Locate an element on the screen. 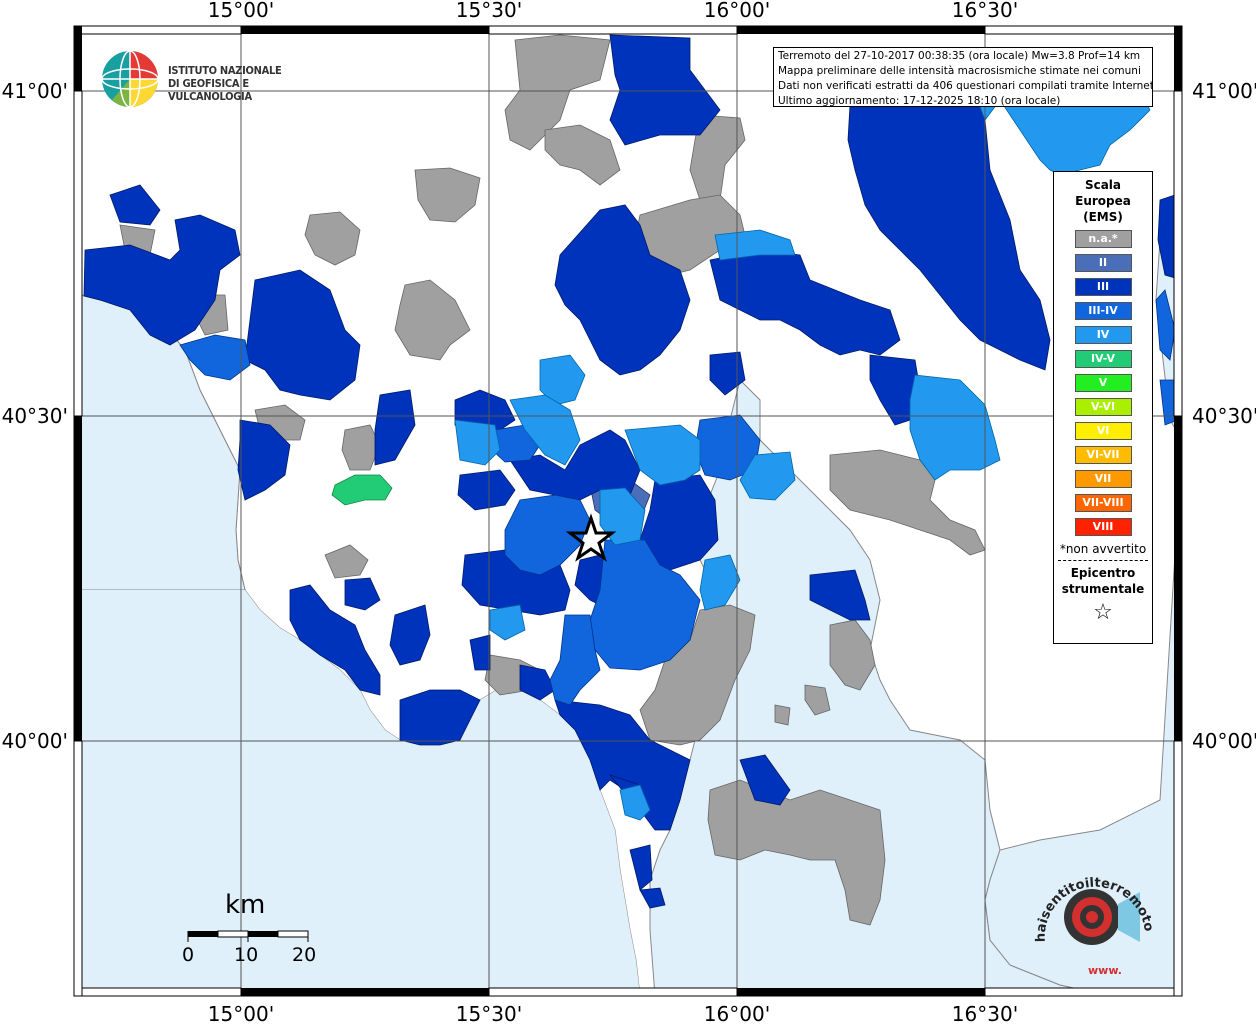  scale-label: 20 is located at coordinates (304, 955).